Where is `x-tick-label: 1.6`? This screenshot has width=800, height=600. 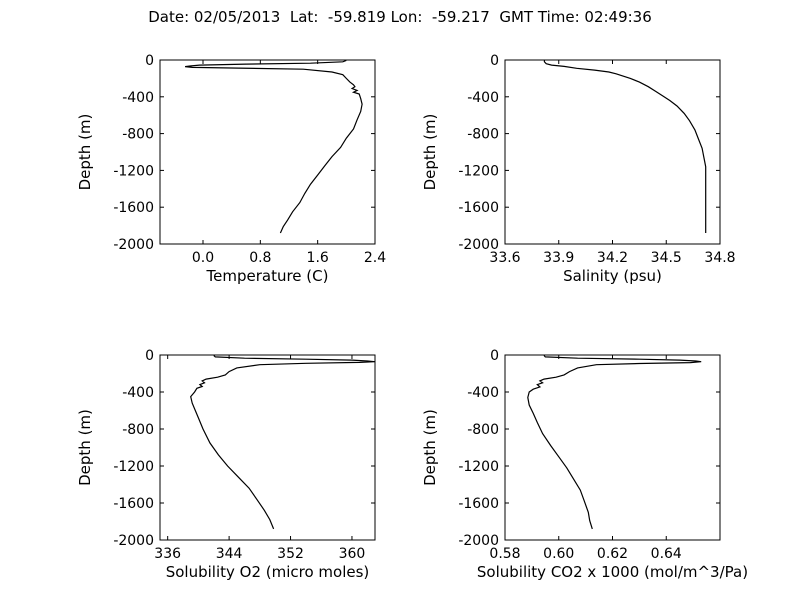
x-tick-label: 1.6 is located at coordinates (318, 258).